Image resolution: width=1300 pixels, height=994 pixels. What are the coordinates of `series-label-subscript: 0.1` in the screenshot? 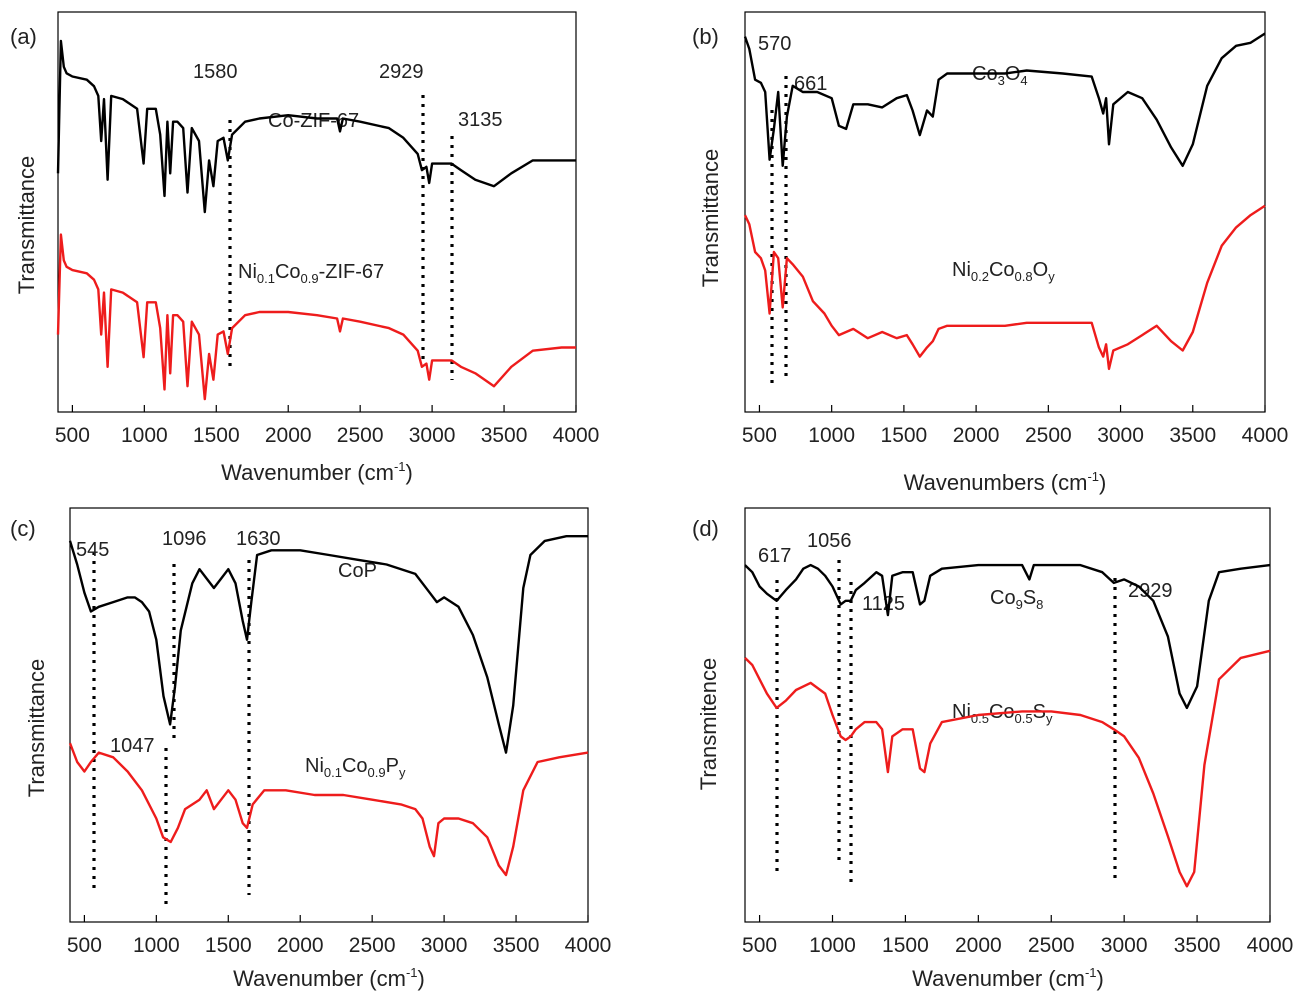 It's located at (333, 772).